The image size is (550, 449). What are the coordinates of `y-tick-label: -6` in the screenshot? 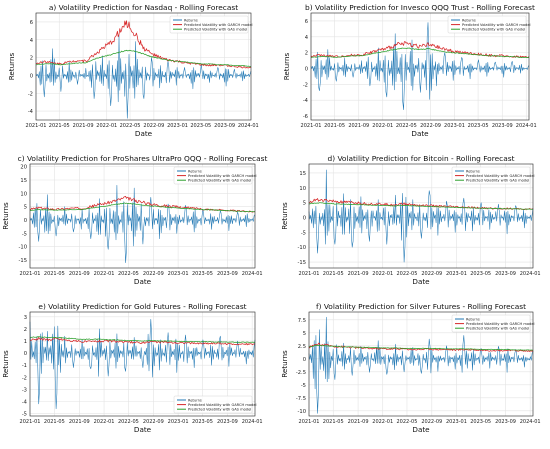 It's located at (305, 117).